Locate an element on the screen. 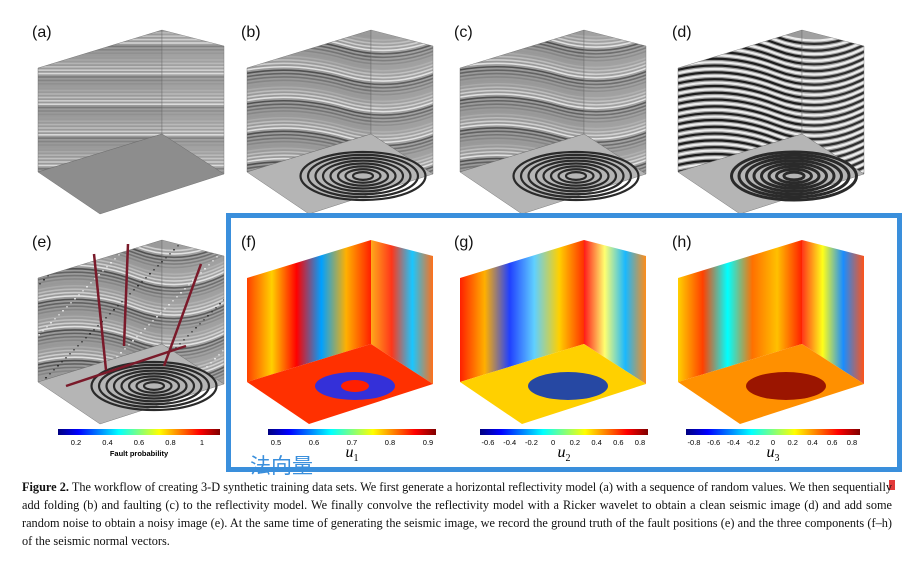 Image resolution: width=911 pixels, height=566 pixels. colorbar-tick-label: 0.6 is located at coordinates (139, 442).